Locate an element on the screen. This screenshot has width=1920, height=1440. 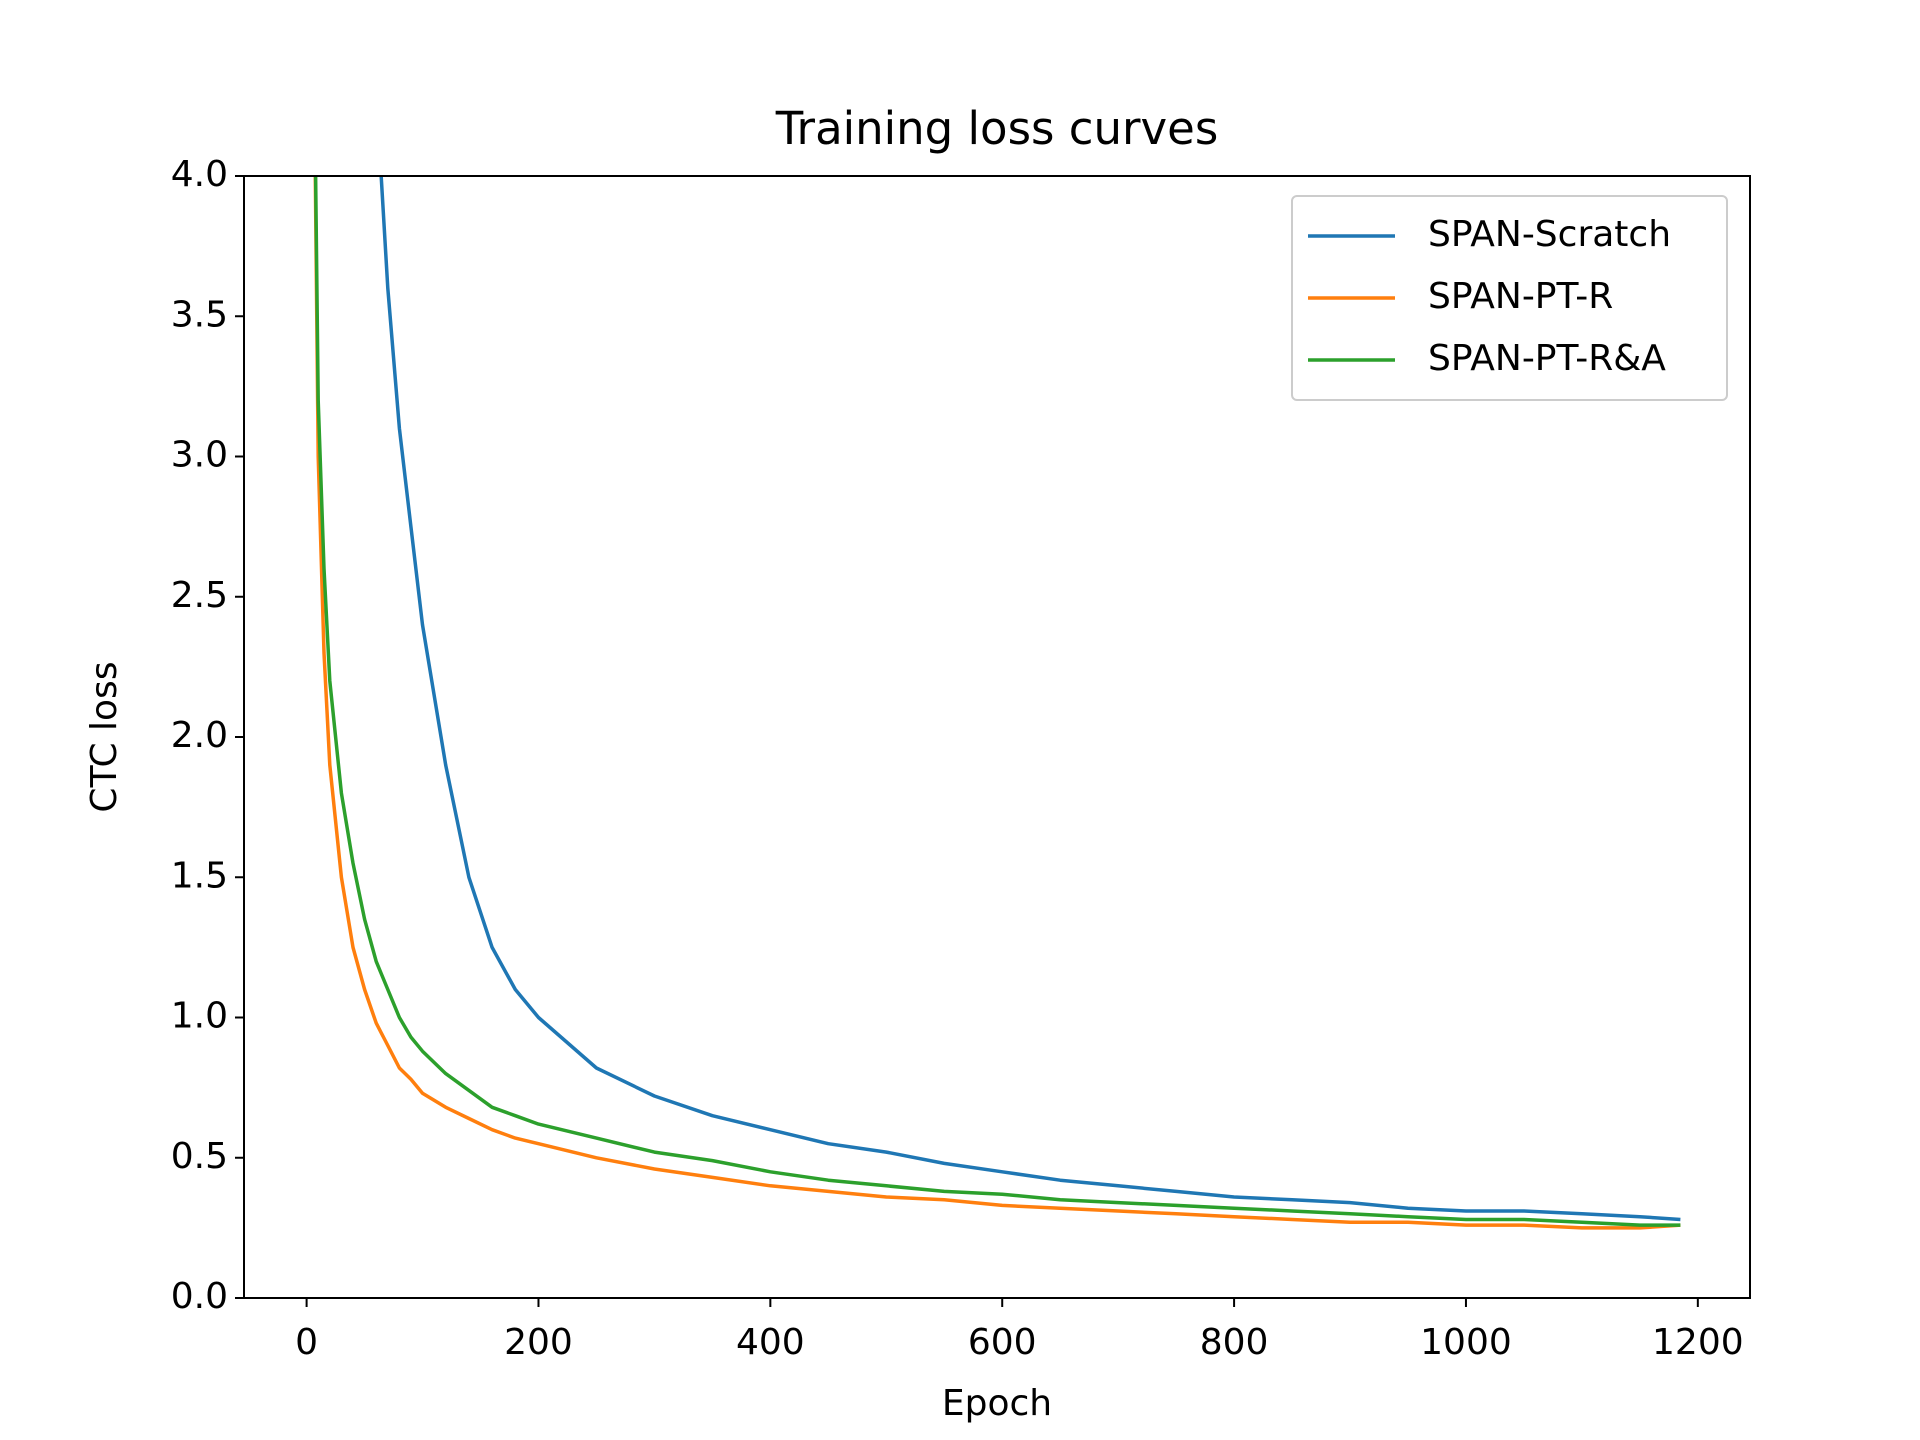
legend-label: SPAN-PT-R&A is located at coordinates (1547, 358).